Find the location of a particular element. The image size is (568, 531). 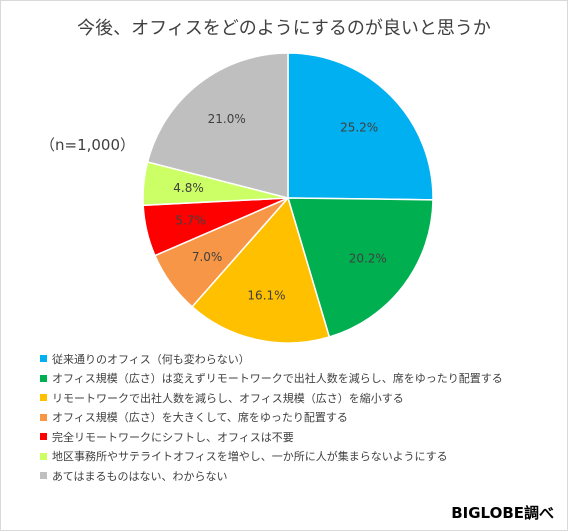

slice-value-label-6: 21.0% is located at coordinates (227, 119).